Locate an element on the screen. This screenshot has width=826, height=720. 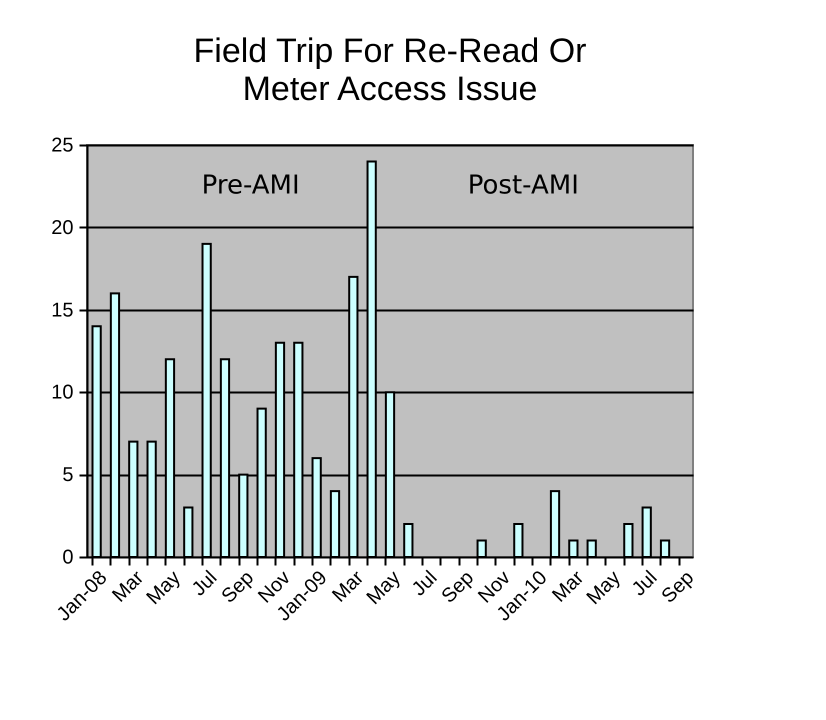
y-tick-label: 20 is located at coordinates (62, 227).